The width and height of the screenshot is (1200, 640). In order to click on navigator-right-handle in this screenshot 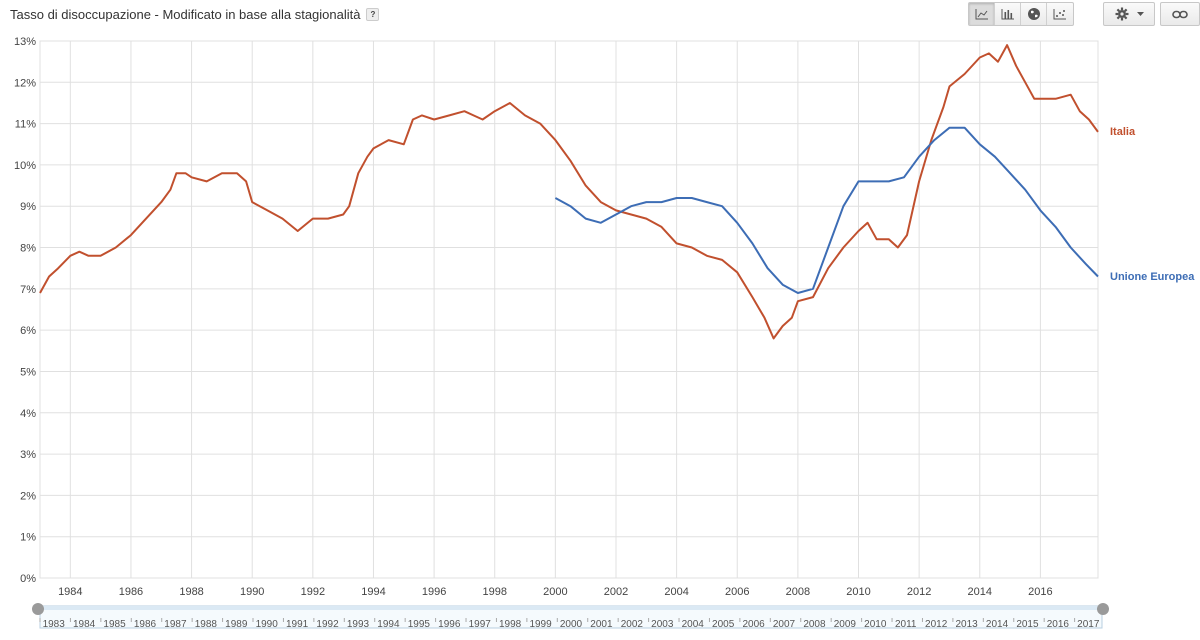, I will do `click(1103, 609)`.